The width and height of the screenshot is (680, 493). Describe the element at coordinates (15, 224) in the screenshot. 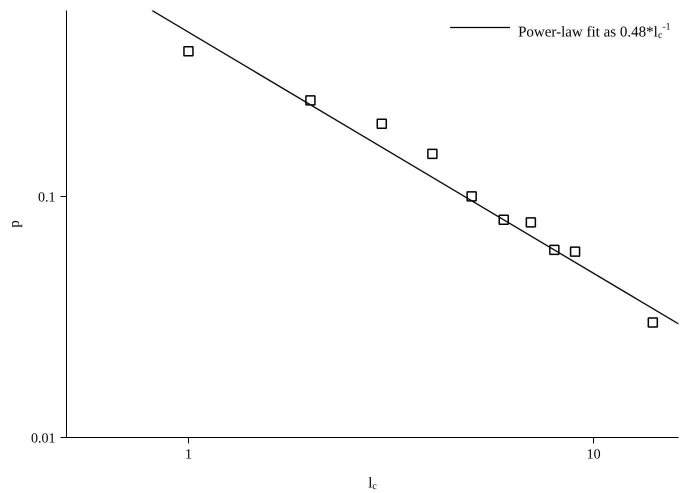

I see `y-axis-title: p` at that location.